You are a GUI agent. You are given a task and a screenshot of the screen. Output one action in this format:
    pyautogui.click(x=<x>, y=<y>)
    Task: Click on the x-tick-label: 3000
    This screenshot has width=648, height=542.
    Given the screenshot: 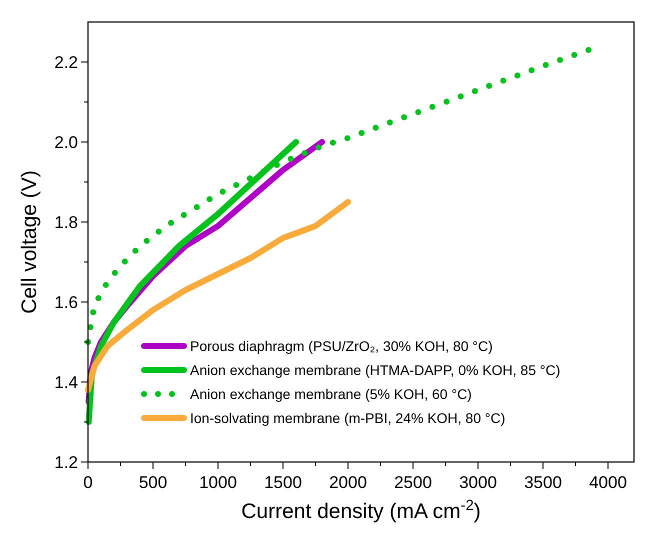 What is the action you would take?
    pyautogui.click(x=478, y=482)
    